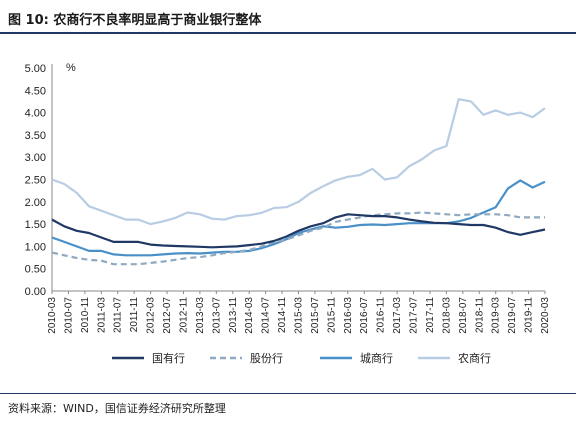  What do you see at coordinates (496, 315) in the screenshot?
I see `x-tick-label: 2019-03` at bounding box center [496, 315].